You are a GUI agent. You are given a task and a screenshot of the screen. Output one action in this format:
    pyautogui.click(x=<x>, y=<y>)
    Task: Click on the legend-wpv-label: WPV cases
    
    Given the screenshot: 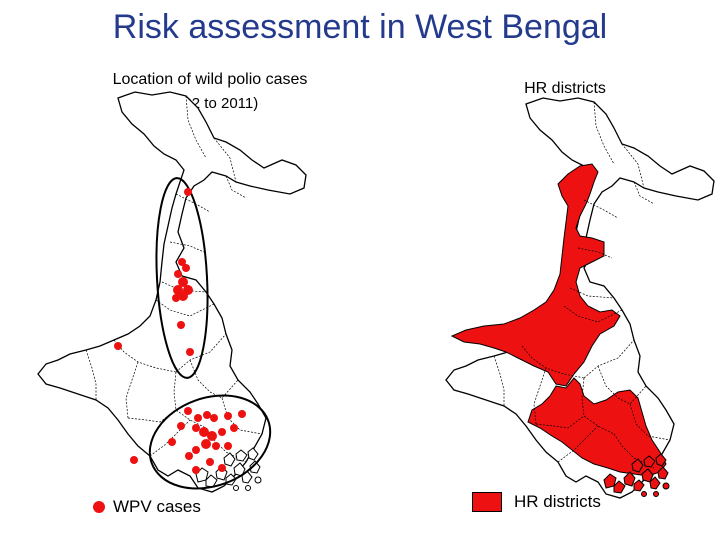 What is the action you would take?
    pyautogui.click(x=157, y=506)
    